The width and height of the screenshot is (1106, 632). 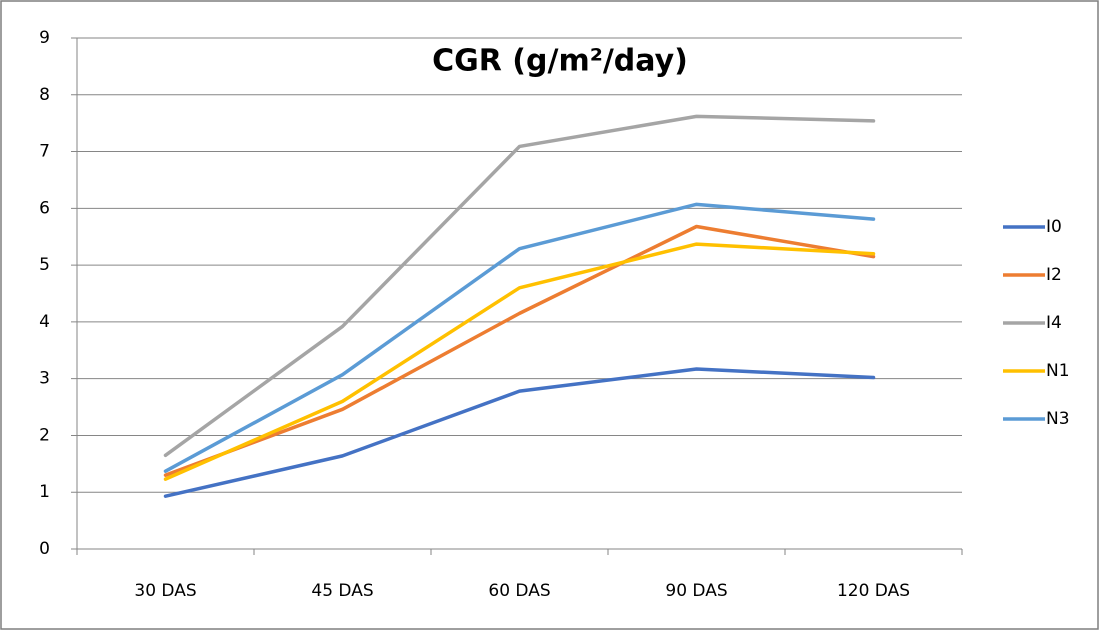 What do you see at coordinates (44, 492) in the screenshot?
I see `y-tick-label: 1` at bounding box center [44, 492].